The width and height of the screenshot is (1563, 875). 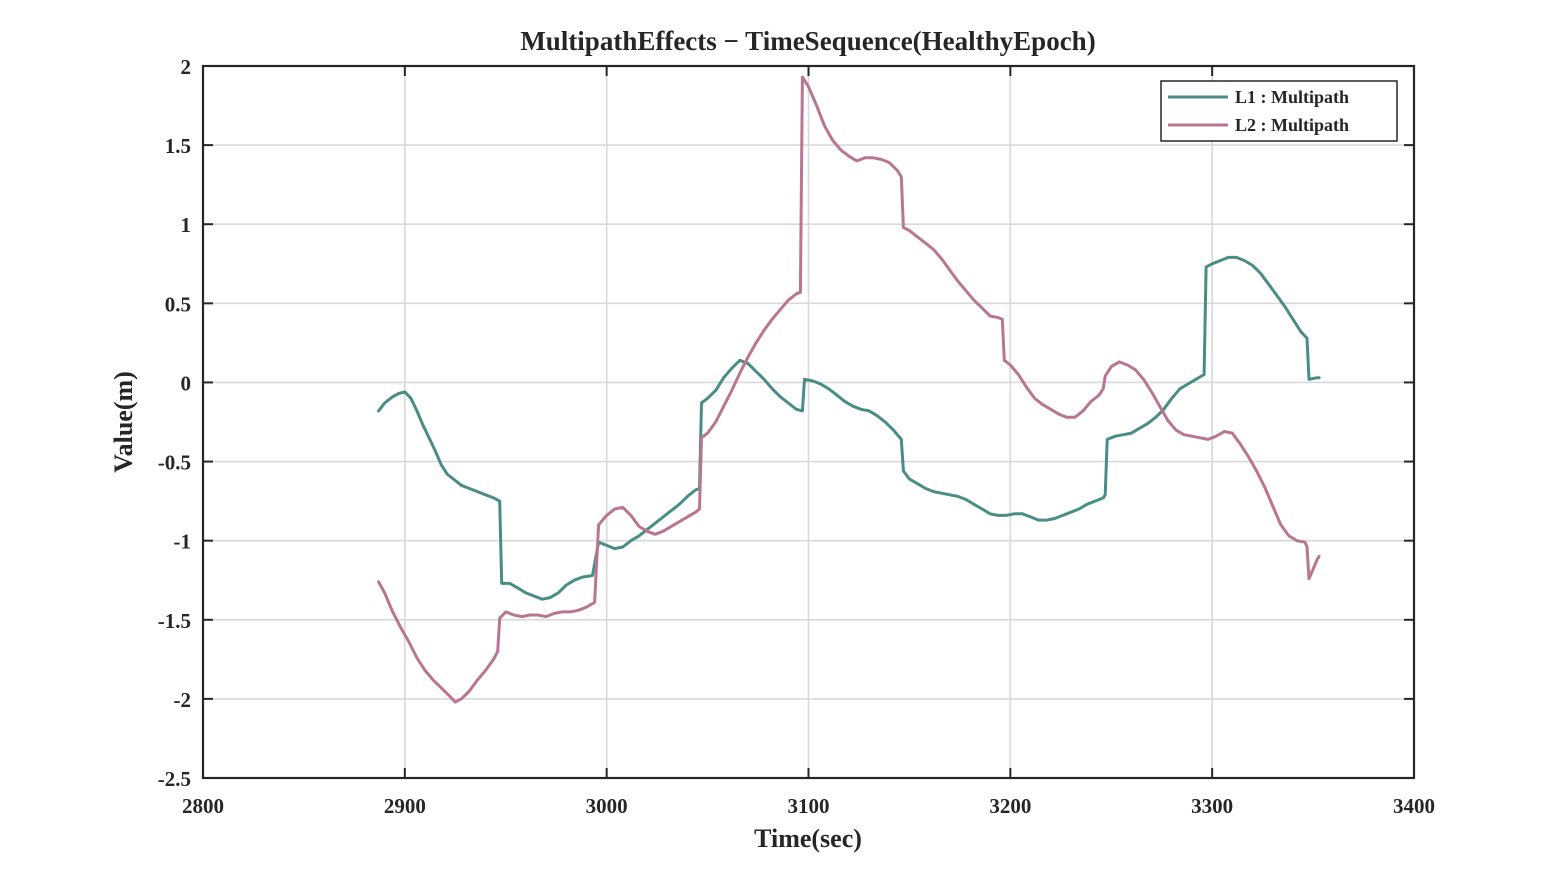 What do you see at coordinates (1010, 806) in the screenshot?
I see `x-tick-label: 3200` at bounding box center [1010, 806].